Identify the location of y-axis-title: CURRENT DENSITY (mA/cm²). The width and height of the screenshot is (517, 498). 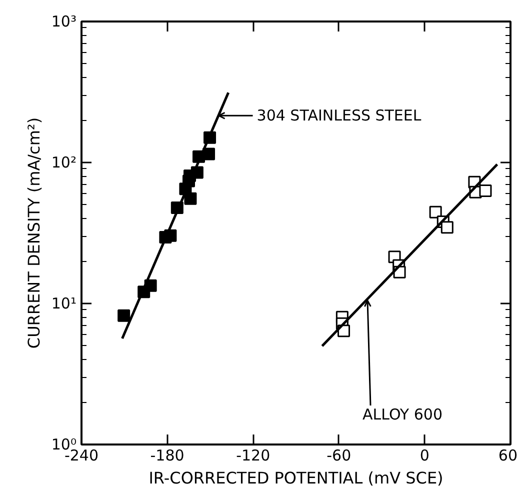
(34, 233).